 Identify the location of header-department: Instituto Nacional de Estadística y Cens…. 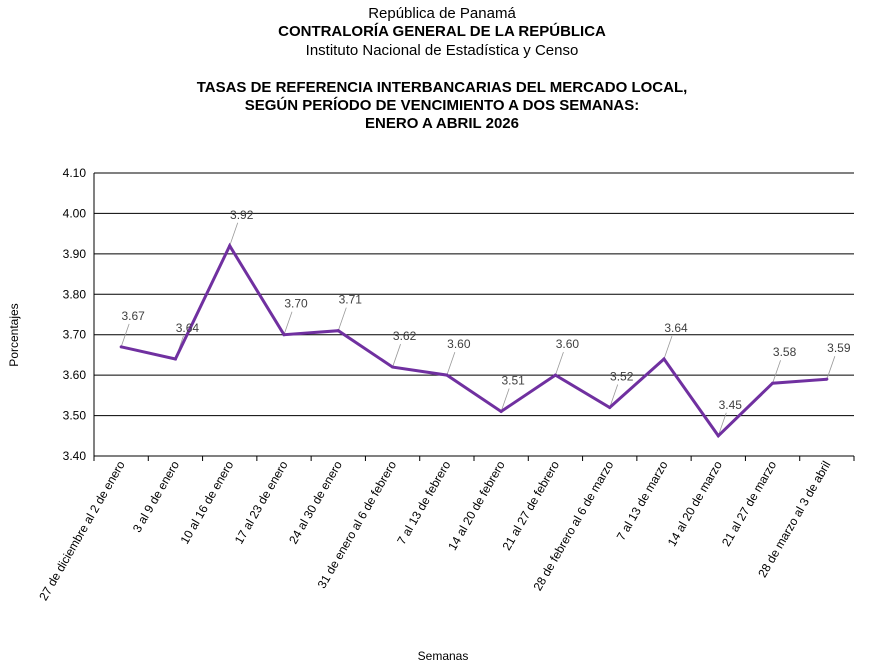
(442, 50).